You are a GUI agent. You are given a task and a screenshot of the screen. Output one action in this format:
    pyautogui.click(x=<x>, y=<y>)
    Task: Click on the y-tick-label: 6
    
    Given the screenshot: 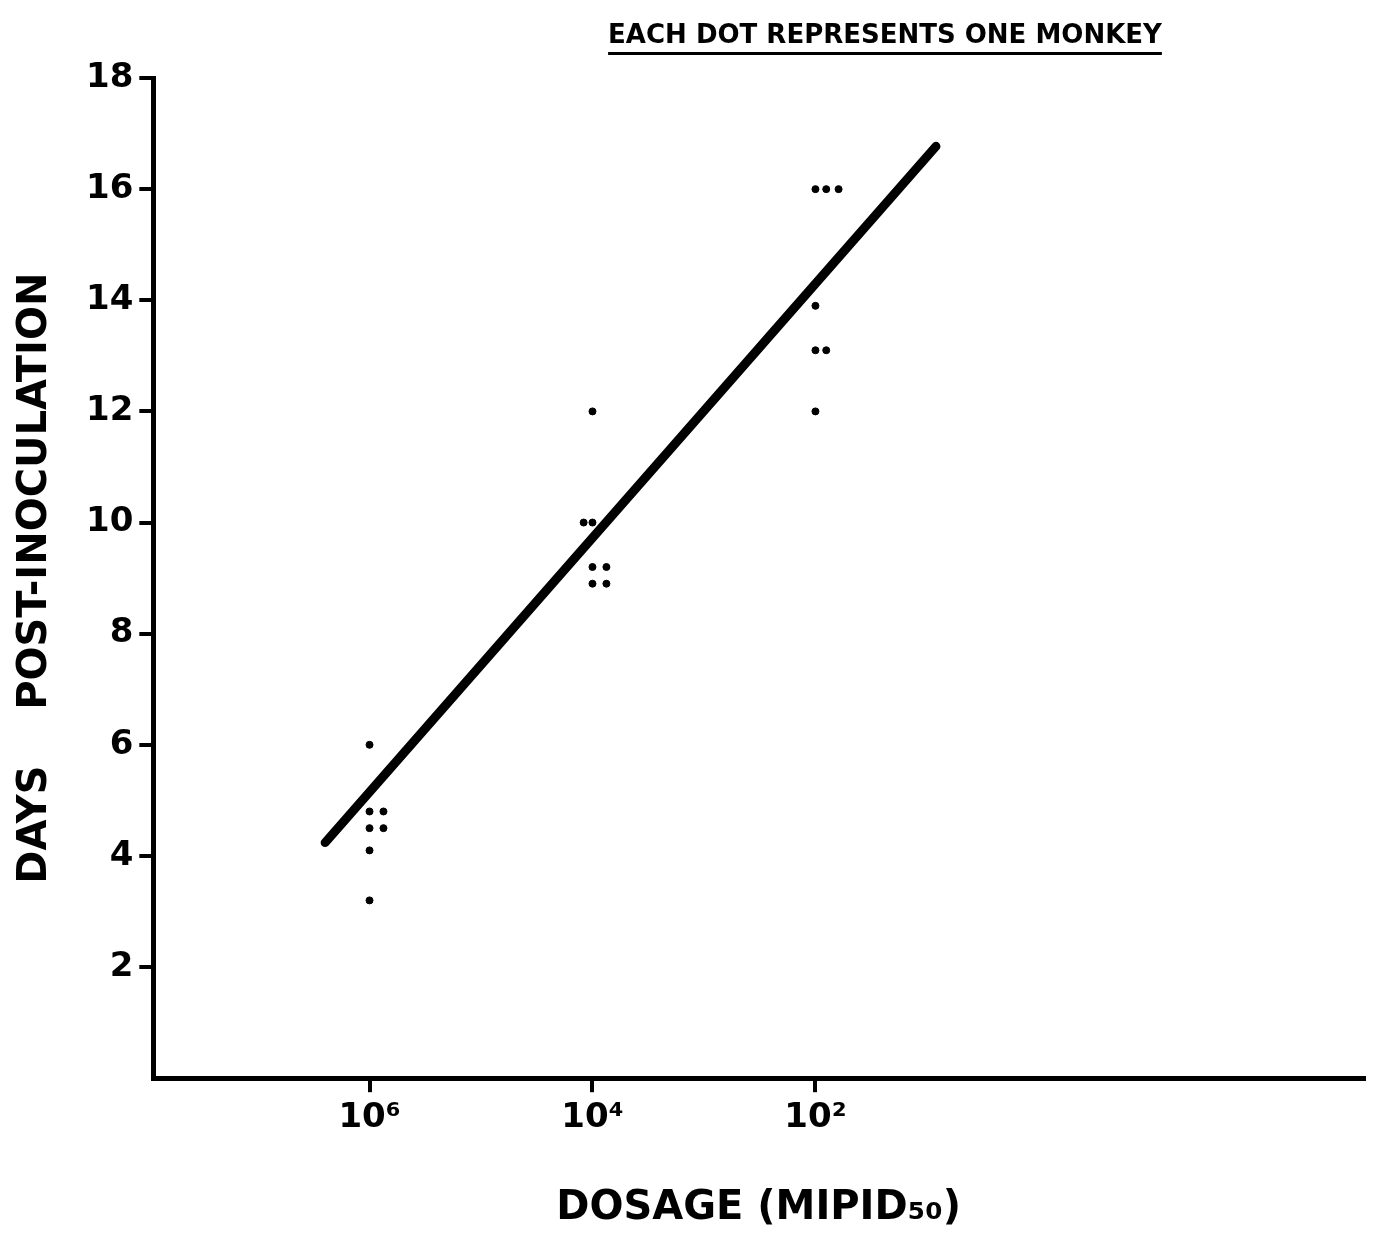 What is the action you would take?
    pyautogui.click(x=121, y=741)
    